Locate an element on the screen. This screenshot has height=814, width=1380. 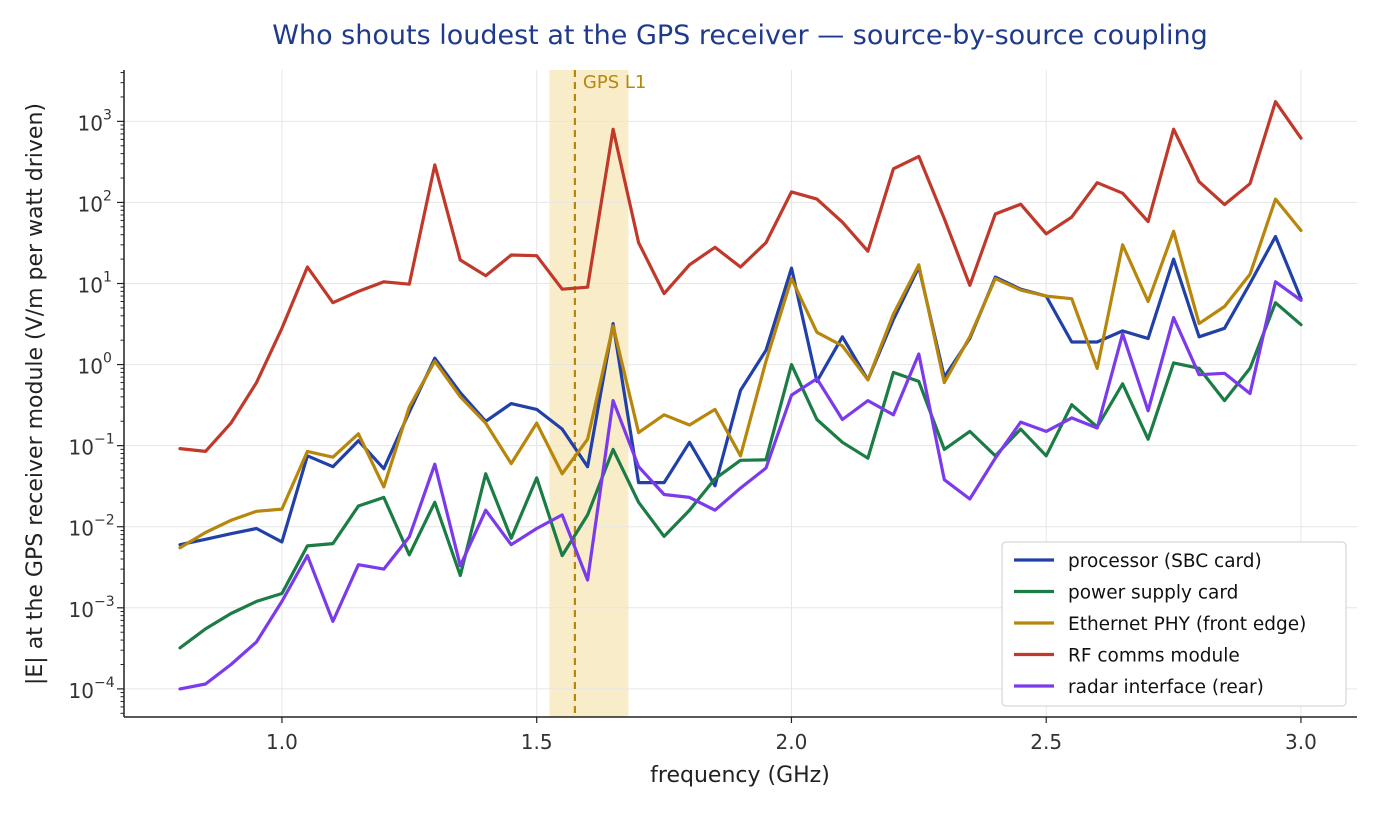
legend-label: RF comms module is located at coordinates (1154, 656).